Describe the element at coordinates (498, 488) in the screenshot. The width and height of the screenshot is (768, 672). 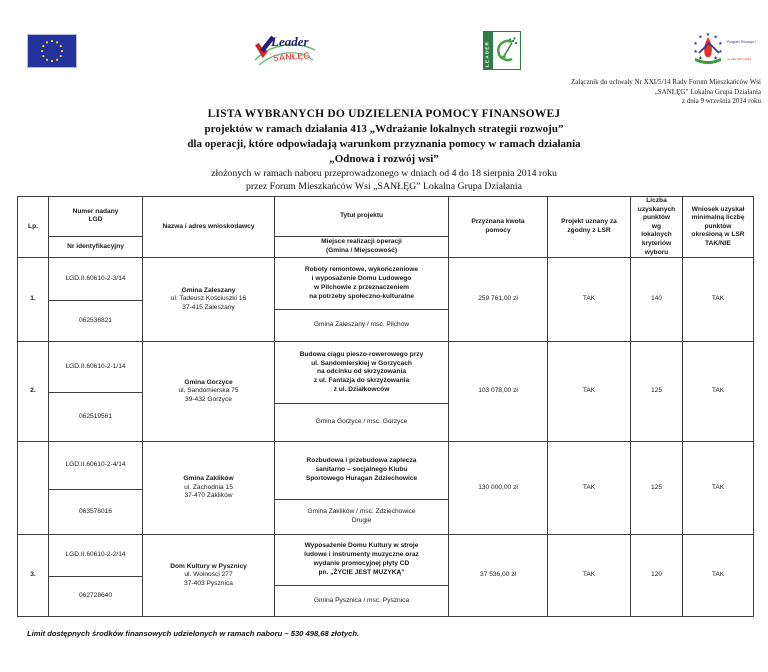
I see `cell-kwota: 130 000,00 zł` at that location.